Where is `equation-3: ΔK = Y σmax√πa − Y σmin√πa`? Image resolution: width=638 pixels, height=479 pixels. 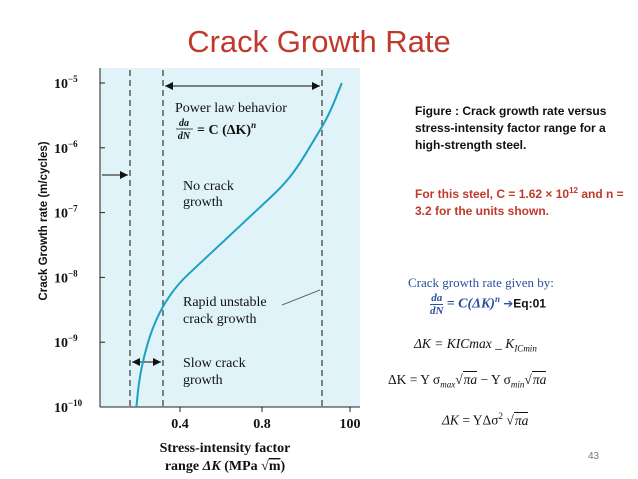
equation-3: ΔK = Y σmax√πa − Y σmin√πa is located at coordinates (467, 380).